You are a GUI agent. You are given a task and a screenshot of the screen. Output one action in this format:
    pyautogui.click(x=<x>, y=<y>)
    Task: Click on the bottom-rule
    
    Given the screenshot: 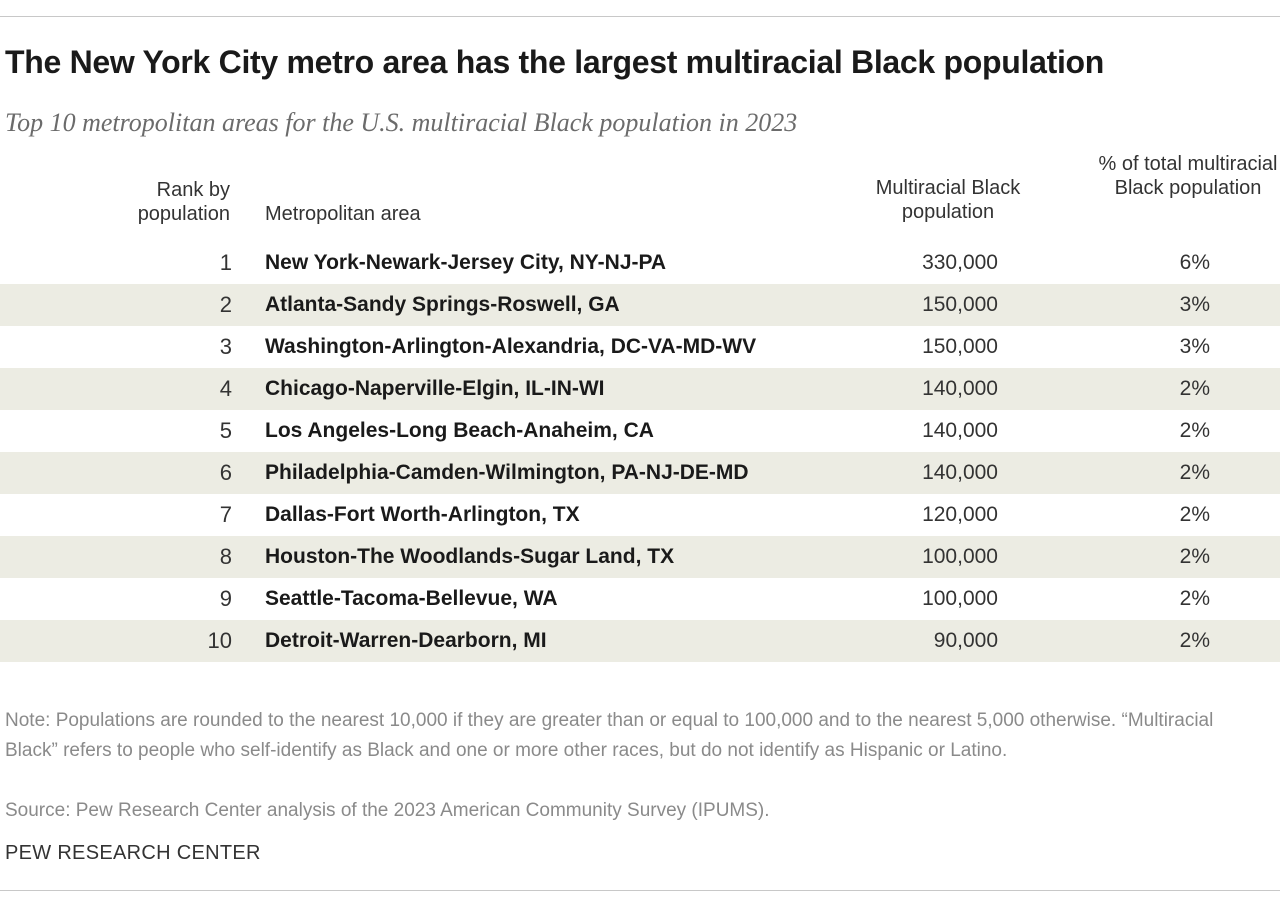 What is the action you would take?
    pyautogui.click(x=640, y=890)
    